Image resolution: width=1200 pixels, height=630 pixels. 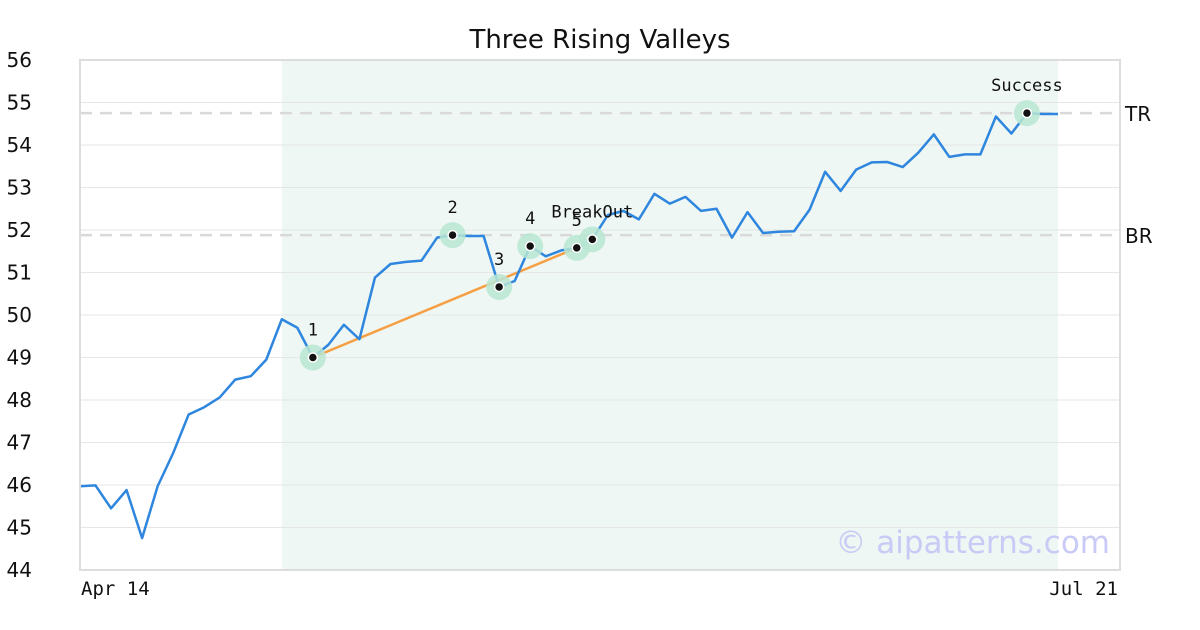 What do you see at coordinates (445, 302) in the screenshot?
I see `valley-trendline` at bounding box center [445, 302].